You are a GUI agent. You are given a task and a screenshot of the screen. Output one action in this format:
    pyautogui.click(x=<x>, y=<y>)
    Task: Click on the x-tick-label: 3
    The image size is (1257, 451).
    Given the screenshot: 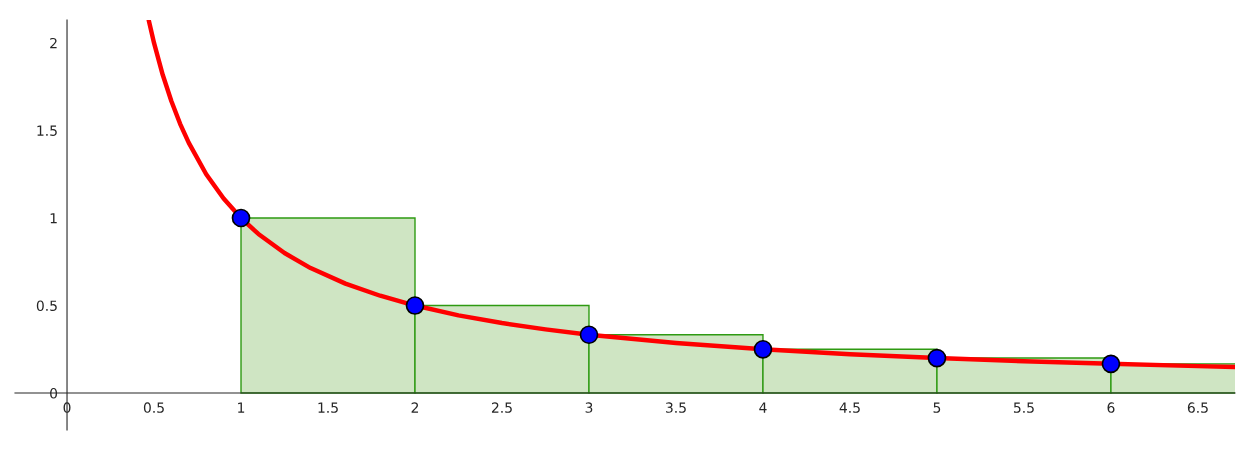 What is the action you would take?
    pyautogui.click(x=589, y=407)
    